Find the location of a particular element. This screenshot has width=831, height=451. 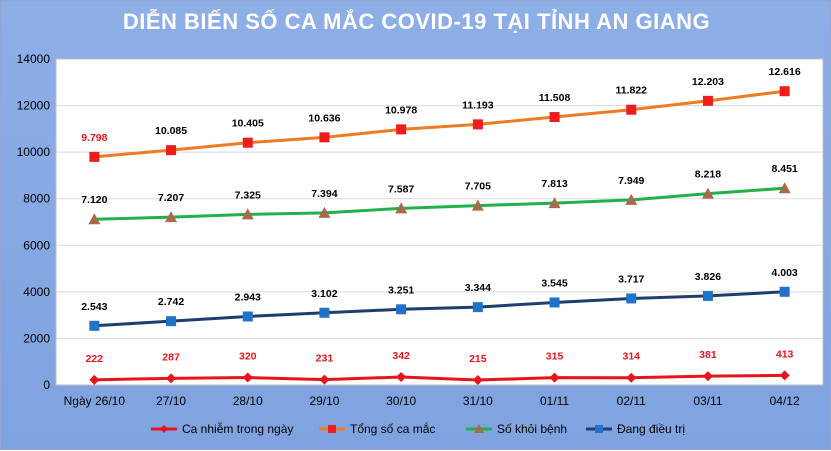

data-label: 7.705 is located at coordinates (478, 187).